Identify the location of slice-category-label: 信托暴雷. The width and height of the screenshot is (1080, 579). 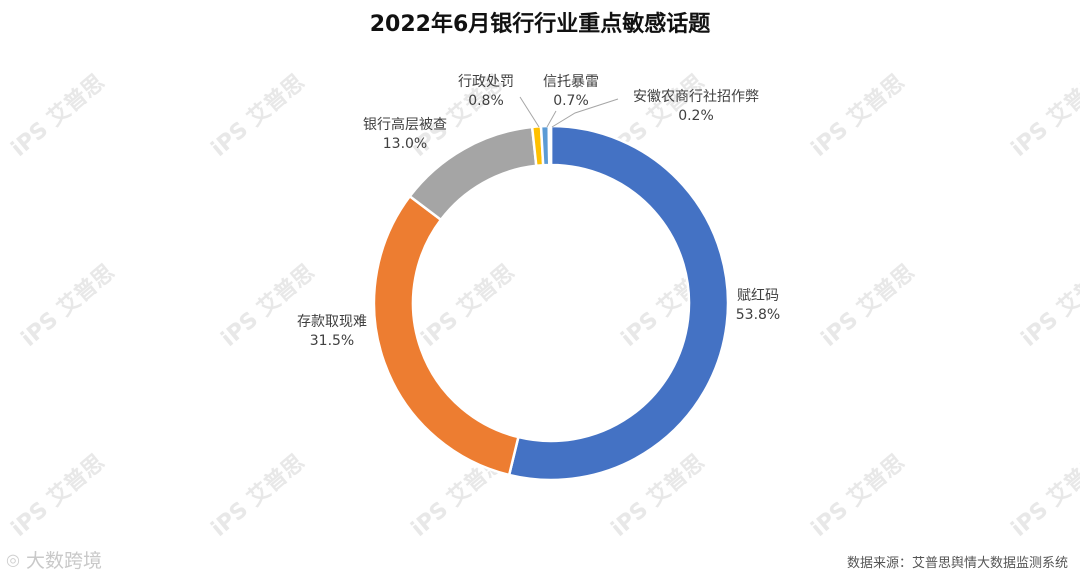
(571, 82).